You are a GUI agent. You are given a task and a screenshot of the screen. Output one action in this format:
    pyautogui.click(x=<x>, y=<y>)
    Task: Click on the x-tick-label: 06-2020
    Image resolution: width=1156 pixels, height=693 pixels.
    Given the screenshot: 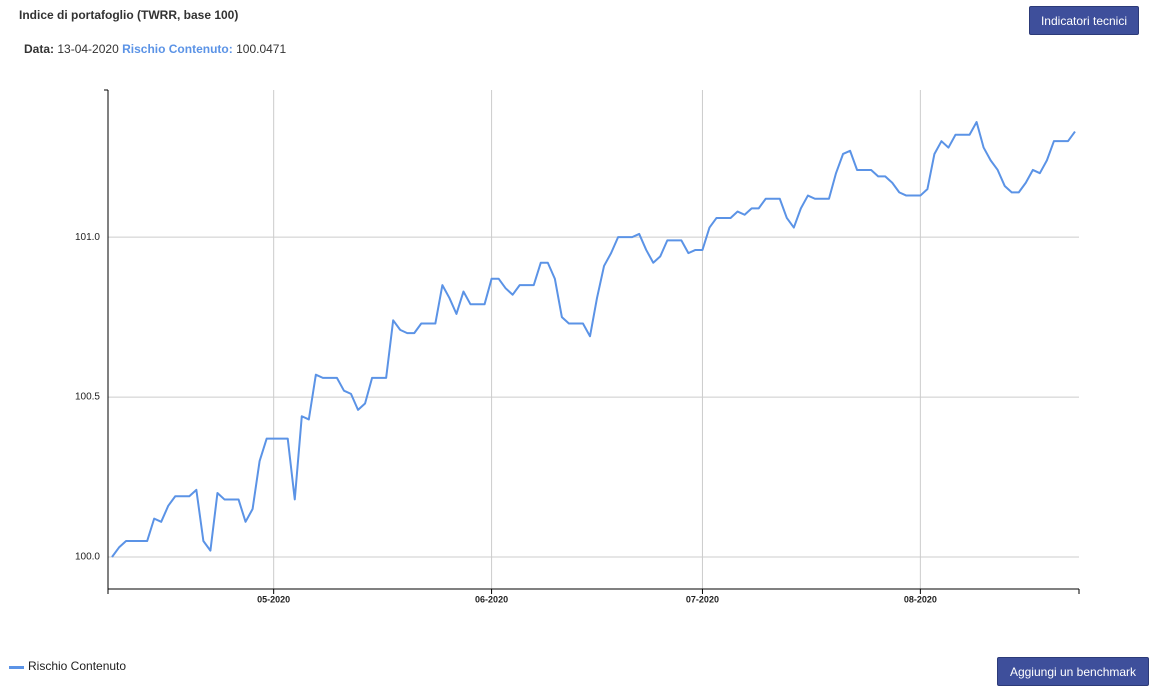 What is the action you would take?
    pyautogui.click(x=491, y=599)
    